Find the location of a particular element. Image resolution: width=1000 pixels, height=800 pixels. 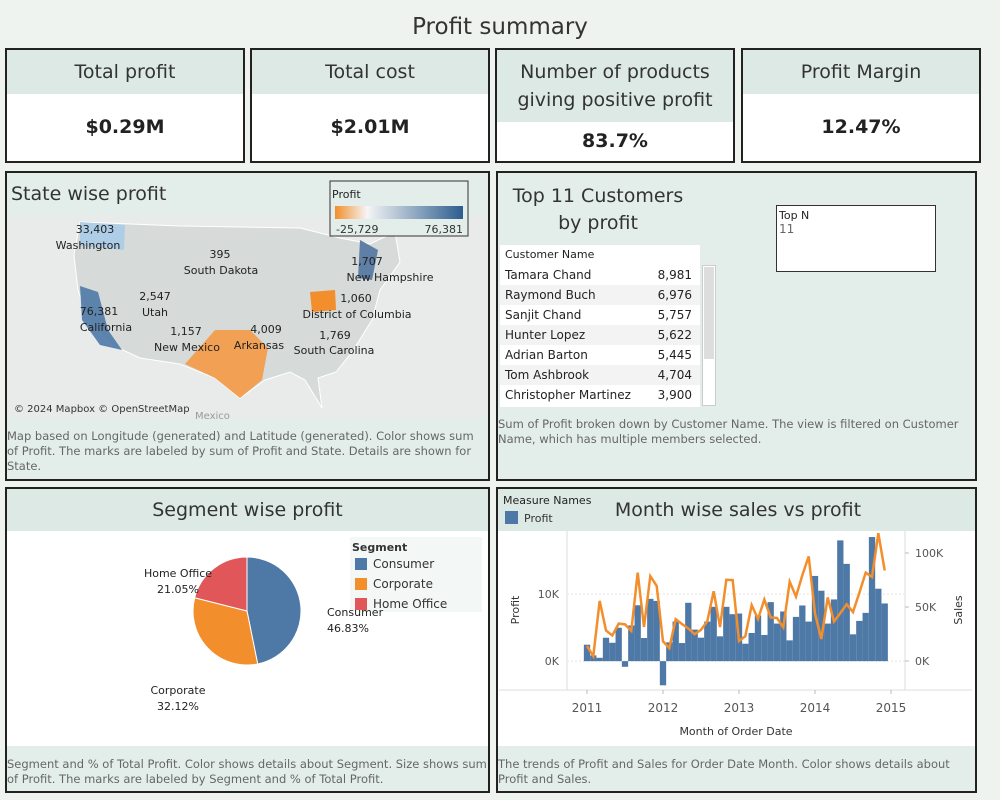

panel-title: State wise profit is located at coordinates (89, 194).